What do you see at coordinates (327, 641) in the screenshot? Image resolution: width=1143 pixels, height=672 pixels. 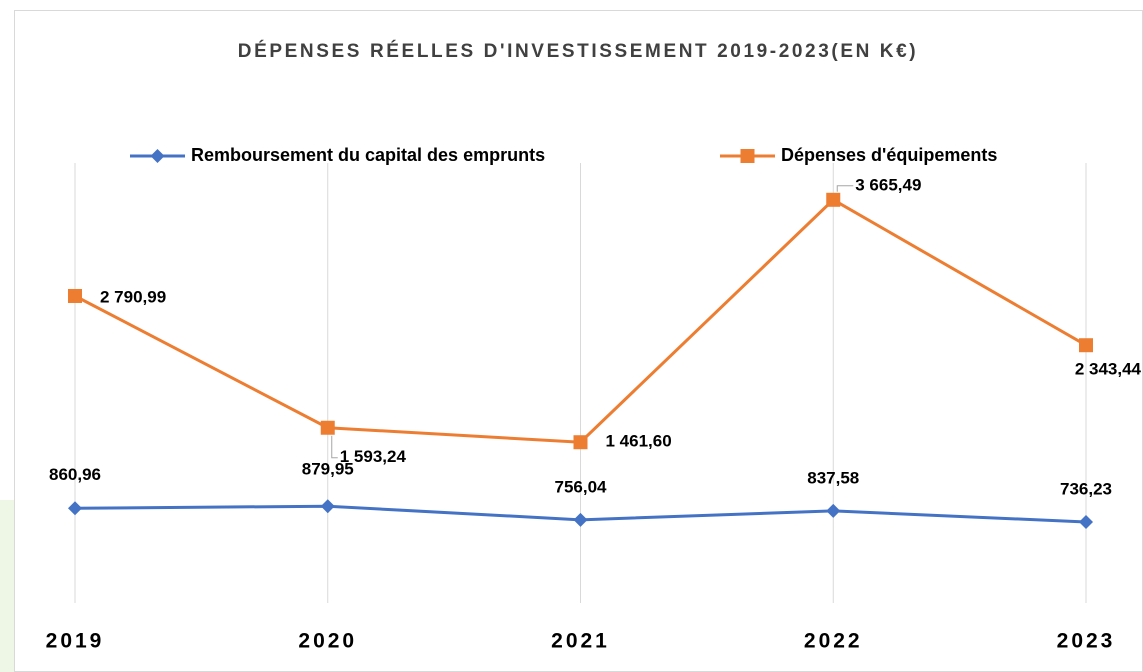 I see `x-tick-label: 2020` at bounding box center [327, 641].